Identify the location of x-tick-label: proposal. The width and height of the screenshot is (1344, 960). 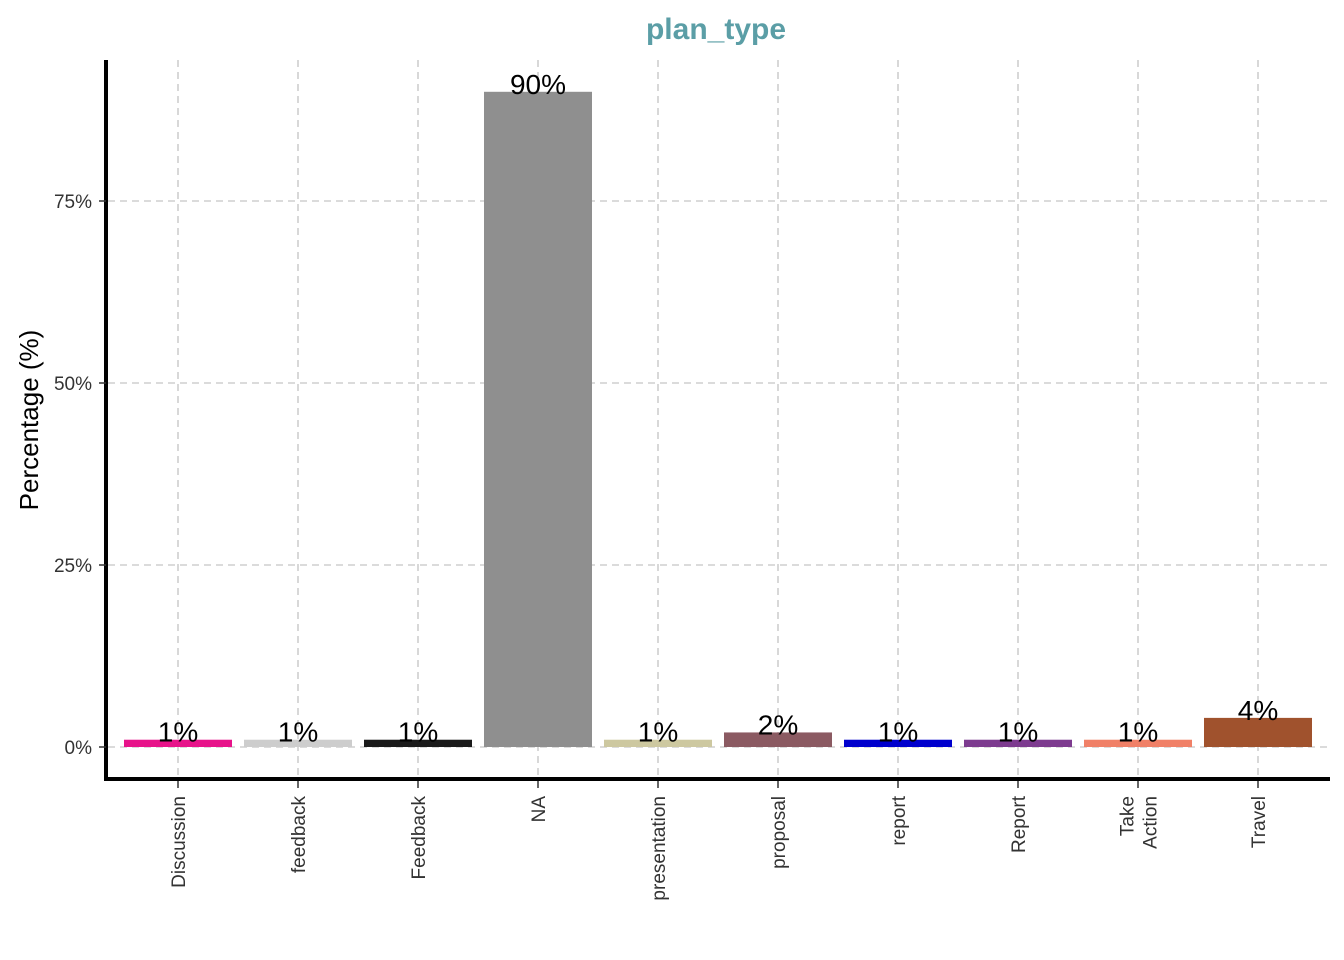
(779, 832).